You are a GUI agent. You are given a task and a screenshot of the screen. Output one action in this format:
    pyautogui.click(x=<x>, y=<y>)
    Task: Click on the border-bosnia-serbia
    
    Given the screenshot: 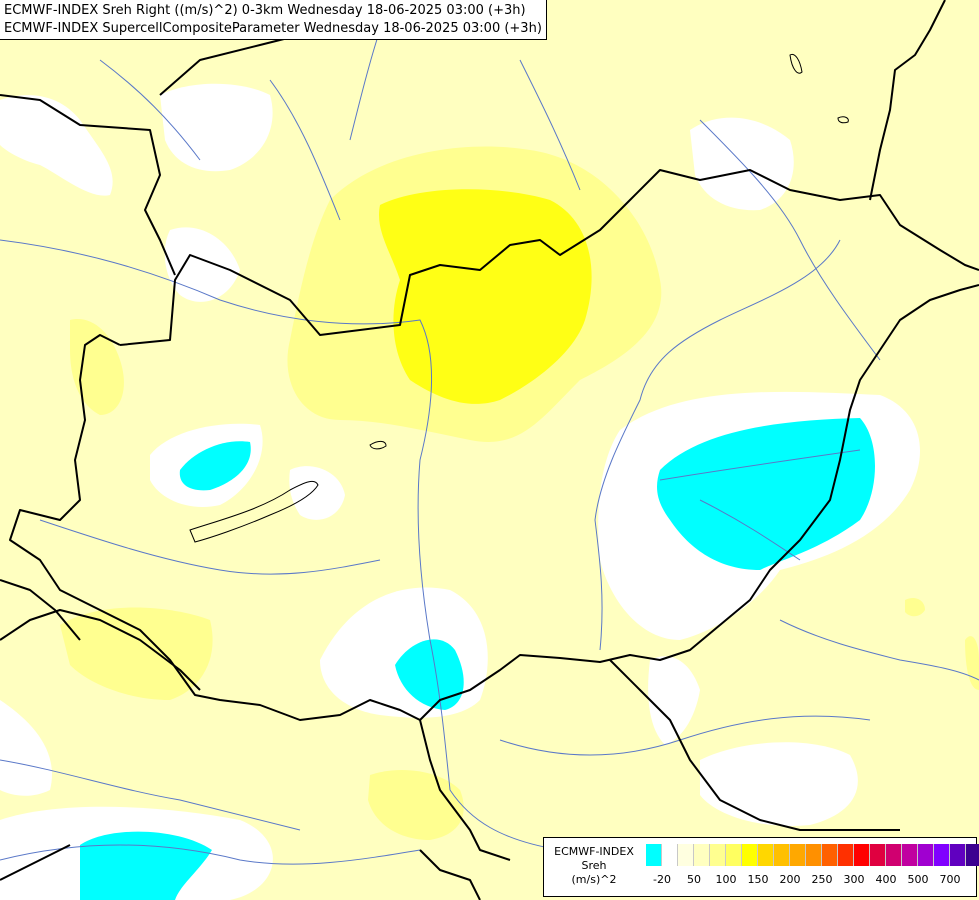 What is the action you would take?
    pyautogui.click(x=450, y=874)
    